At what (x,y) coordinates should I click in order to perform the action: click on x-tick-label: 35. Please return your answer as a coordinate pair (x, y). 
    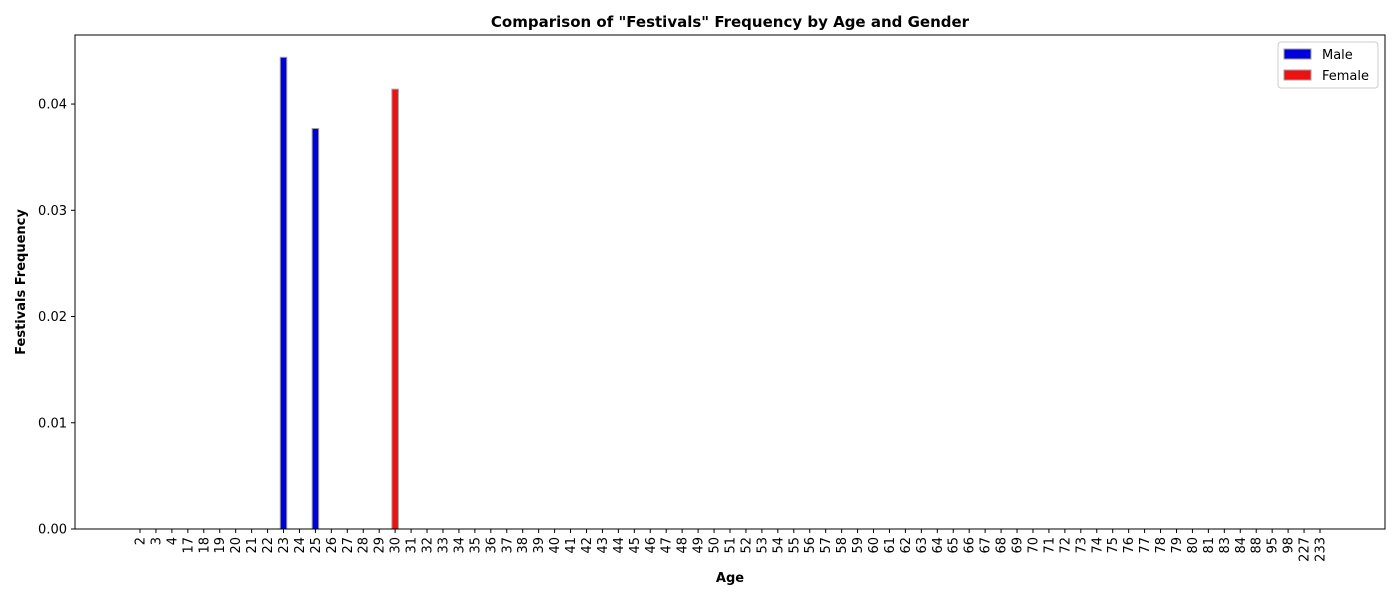
    Looking at the image, I should click on (475, 545).